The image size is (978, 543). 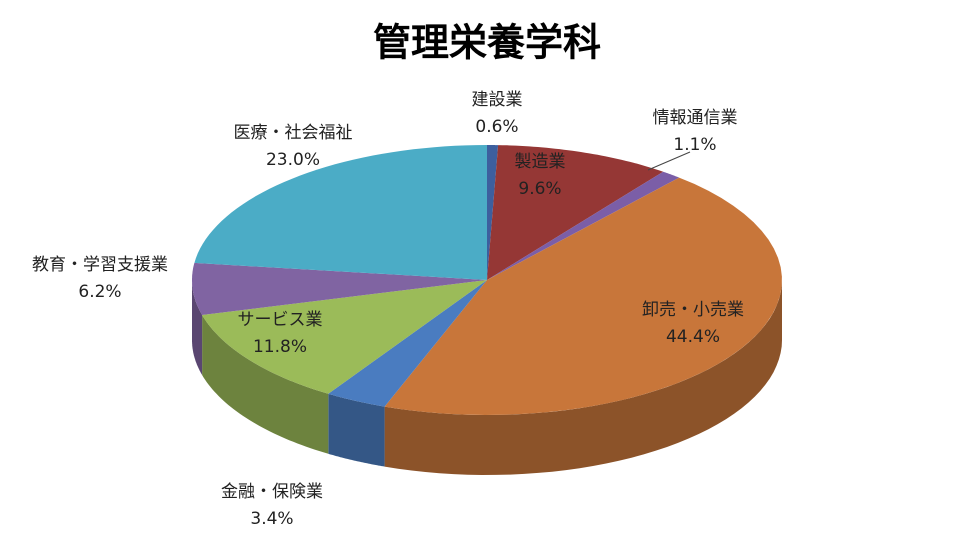 I want to click on value-label: 9.6%, so click(x=539, y=189).